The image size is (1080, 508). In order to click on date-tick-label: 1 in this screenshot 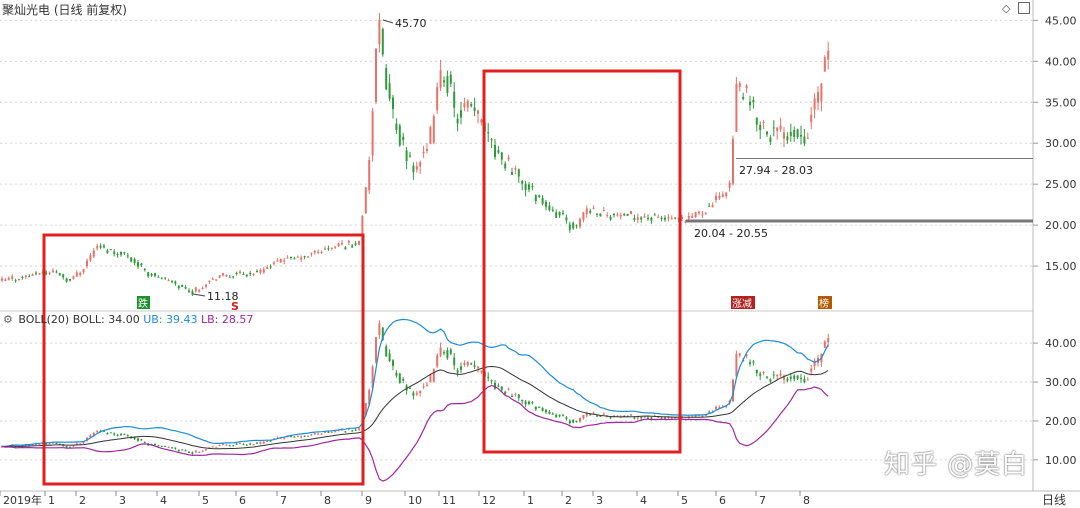, I will do `click(51, 500)`.